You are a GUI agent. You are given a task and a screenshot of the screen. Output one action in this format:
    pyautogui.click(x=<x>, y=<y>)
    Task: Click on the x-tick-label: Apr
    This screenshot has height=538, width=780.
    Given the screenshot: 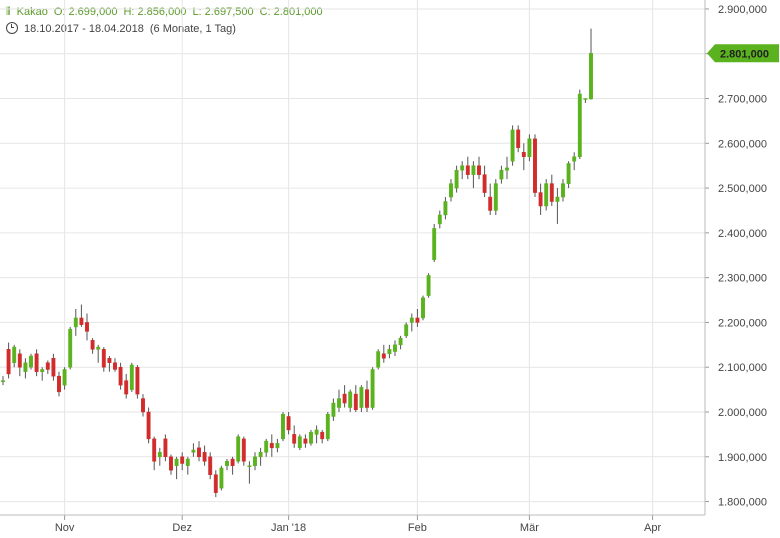 What is the action you would take?
    pyautogui.click(x=652, y=528)
    